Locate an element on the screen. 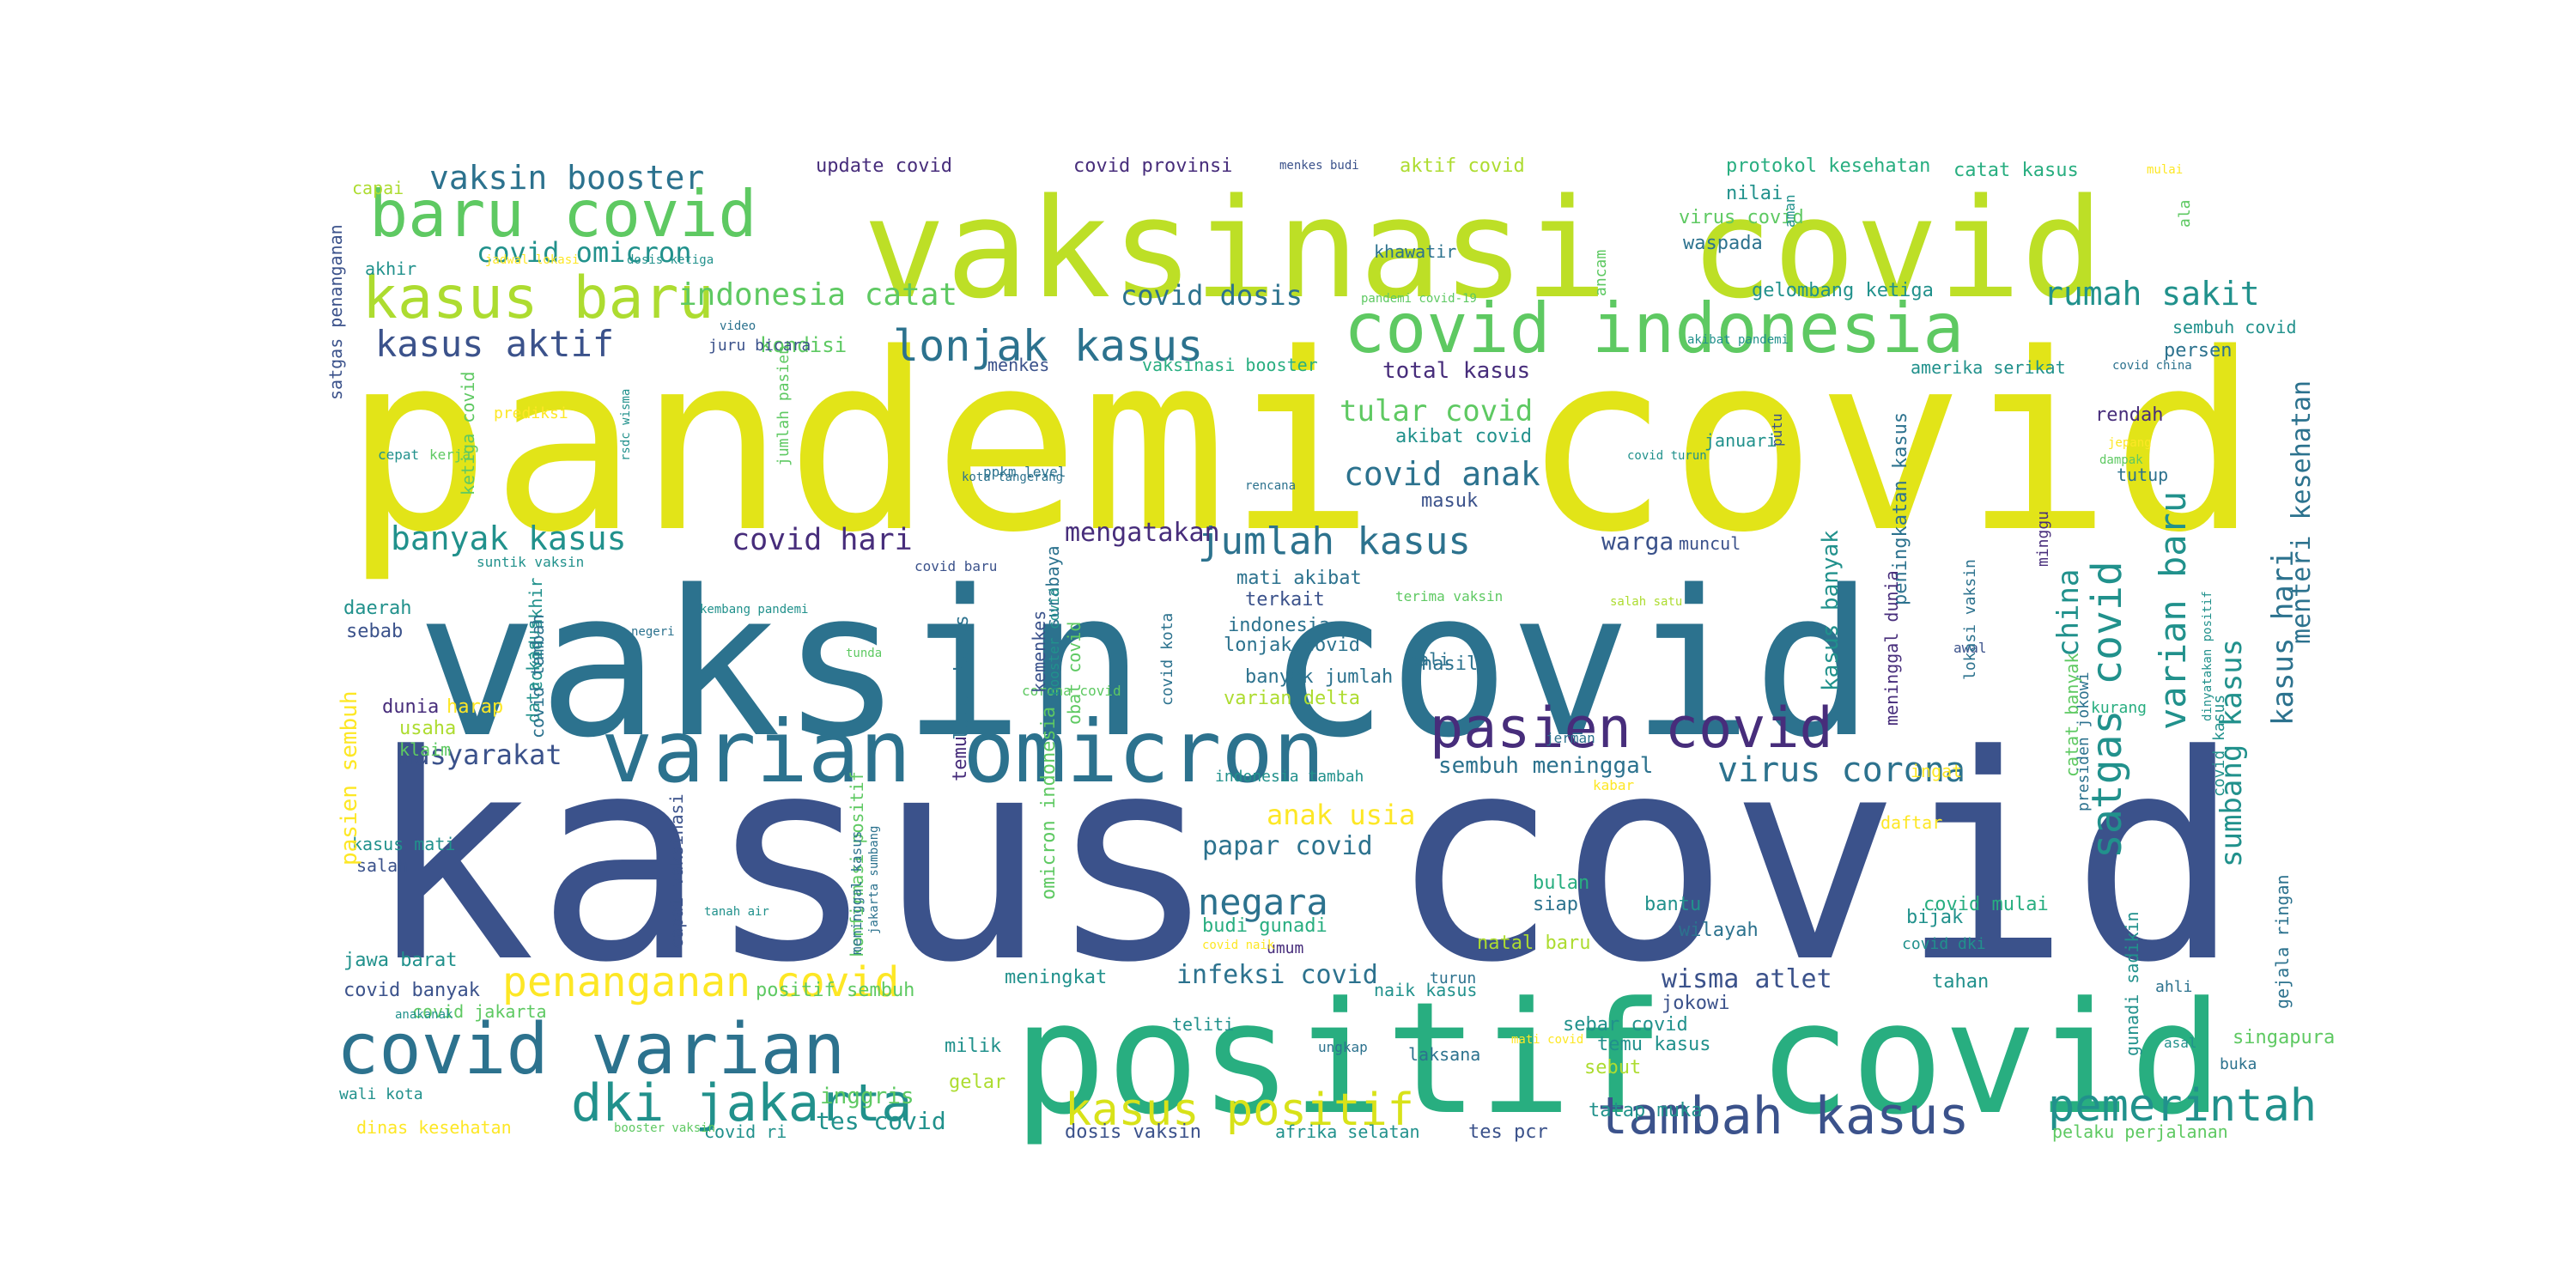  cloud-word: natal baru is located at coordinates (1533, 943).